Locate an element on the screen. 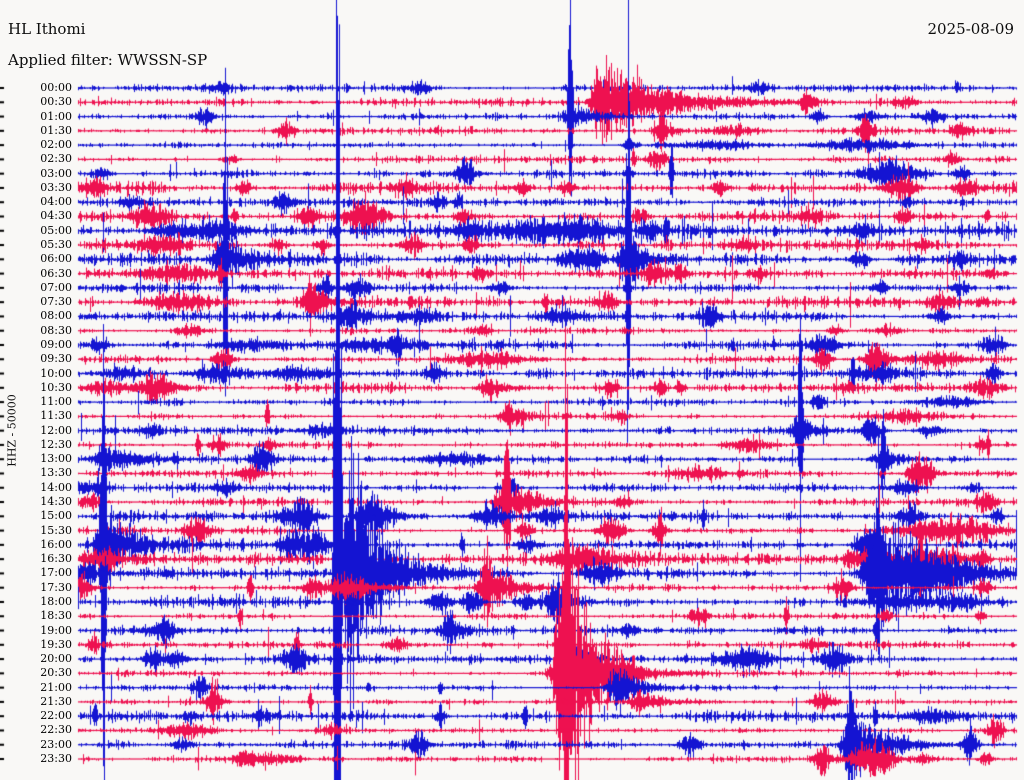 The image size is (1024, 780). time-label: 06:30 is located at coordinates (56, 273).